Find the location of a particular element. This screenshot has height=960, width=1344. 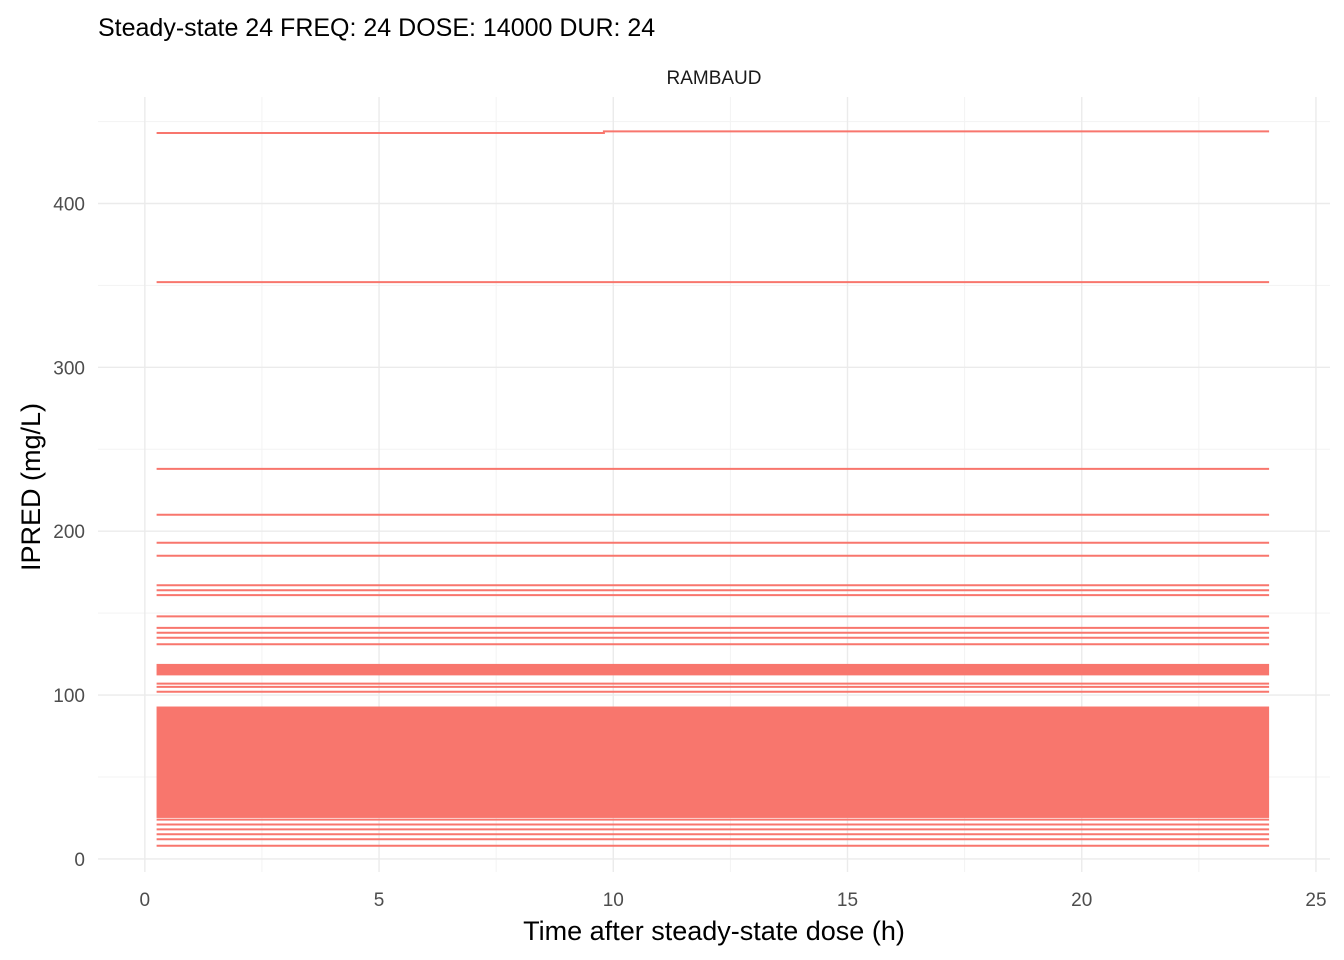

x-tick-label-1: 5 is located at coordinates (379, 900).